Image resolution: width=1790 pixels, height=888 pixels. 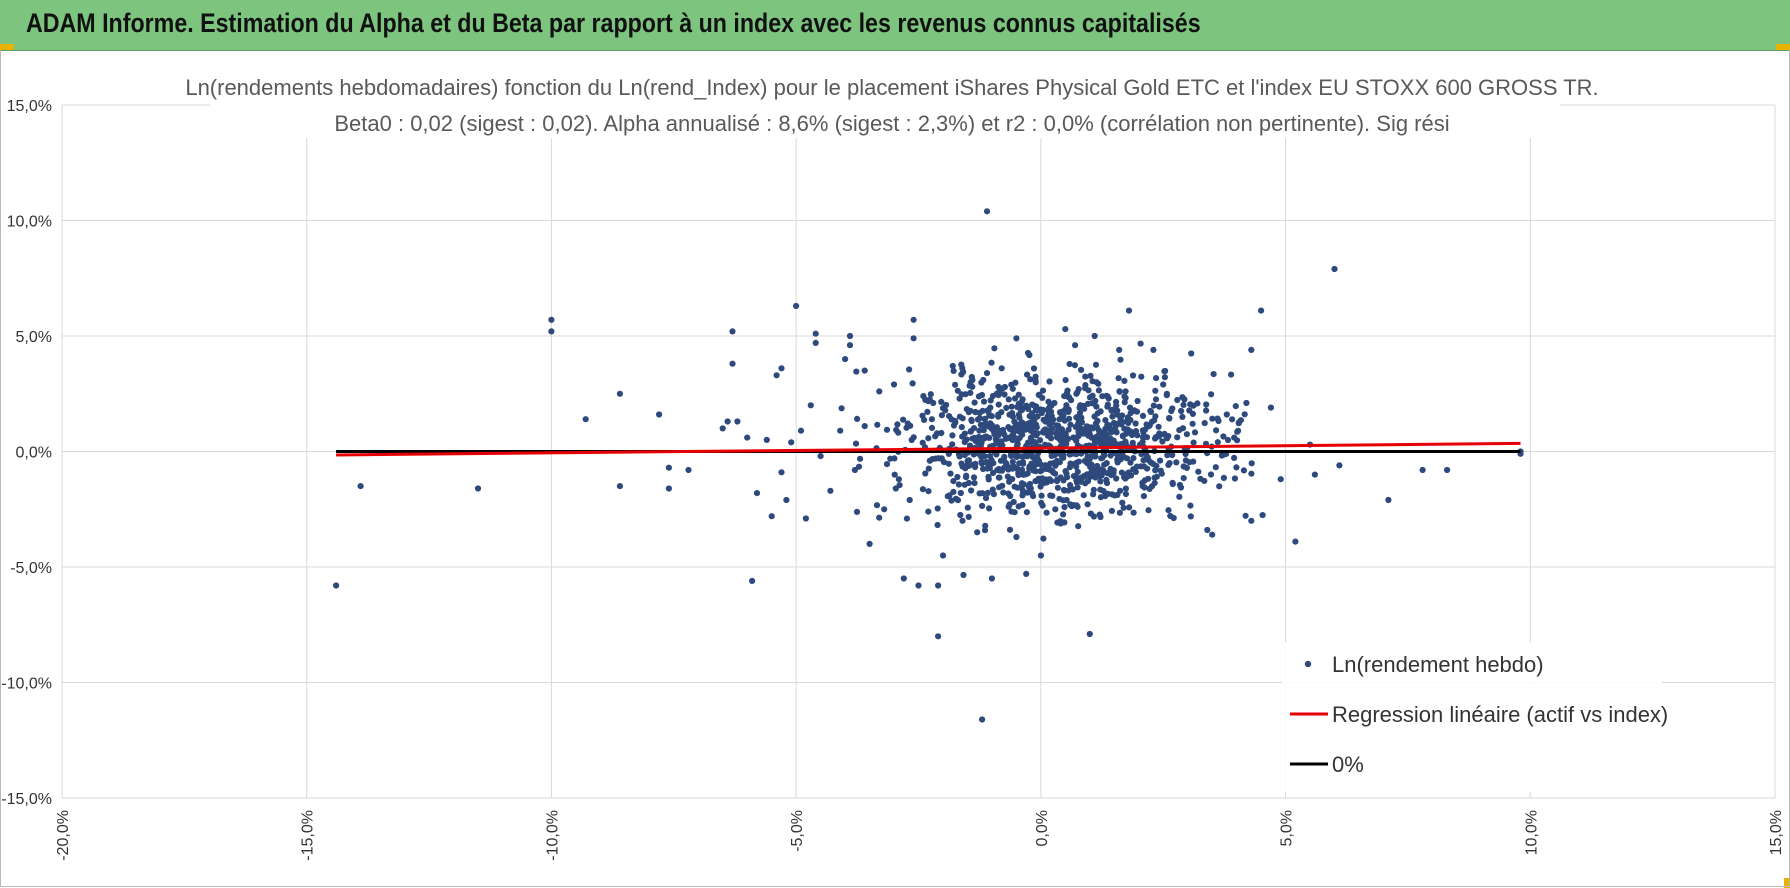 What do you see at coordinates (552, 835) in the screenshot?
I see `x-tick-label: -10,0%` at bounding box center [552, 835].